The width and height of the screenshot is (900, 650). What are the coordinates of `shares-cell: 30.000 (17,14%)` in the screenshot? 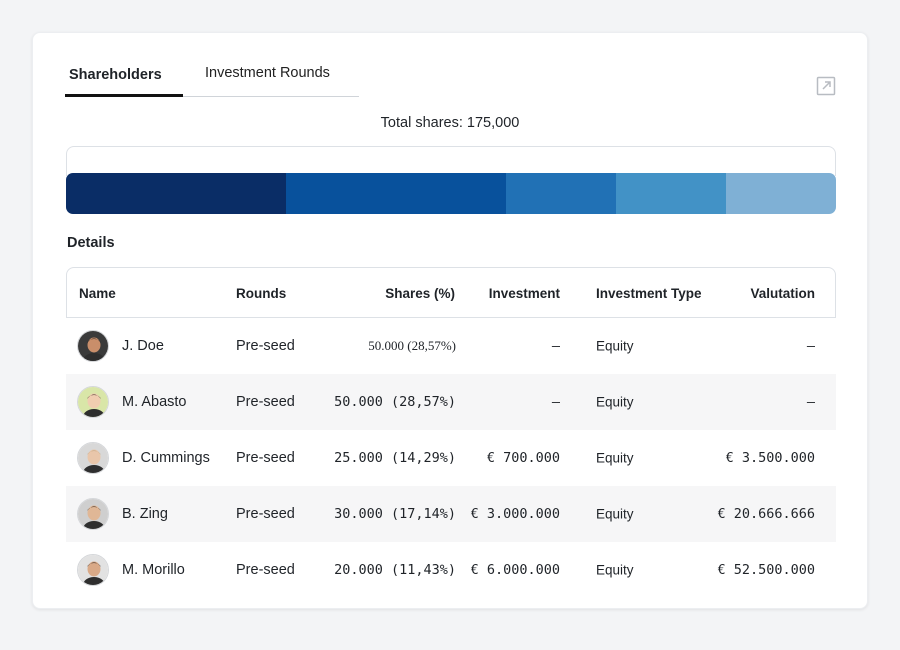 It's located at (395, 514).